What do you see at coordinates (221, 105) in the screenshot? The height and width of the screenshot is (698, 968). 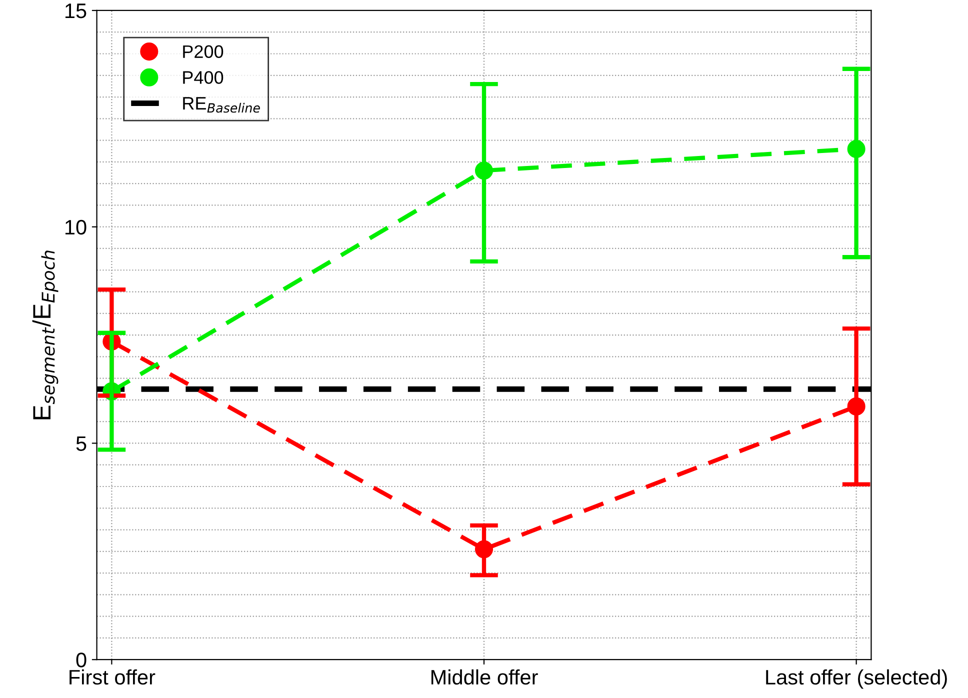 I see `legend-label: RE$_{Baseline}$` at bounding box center [221, 105].